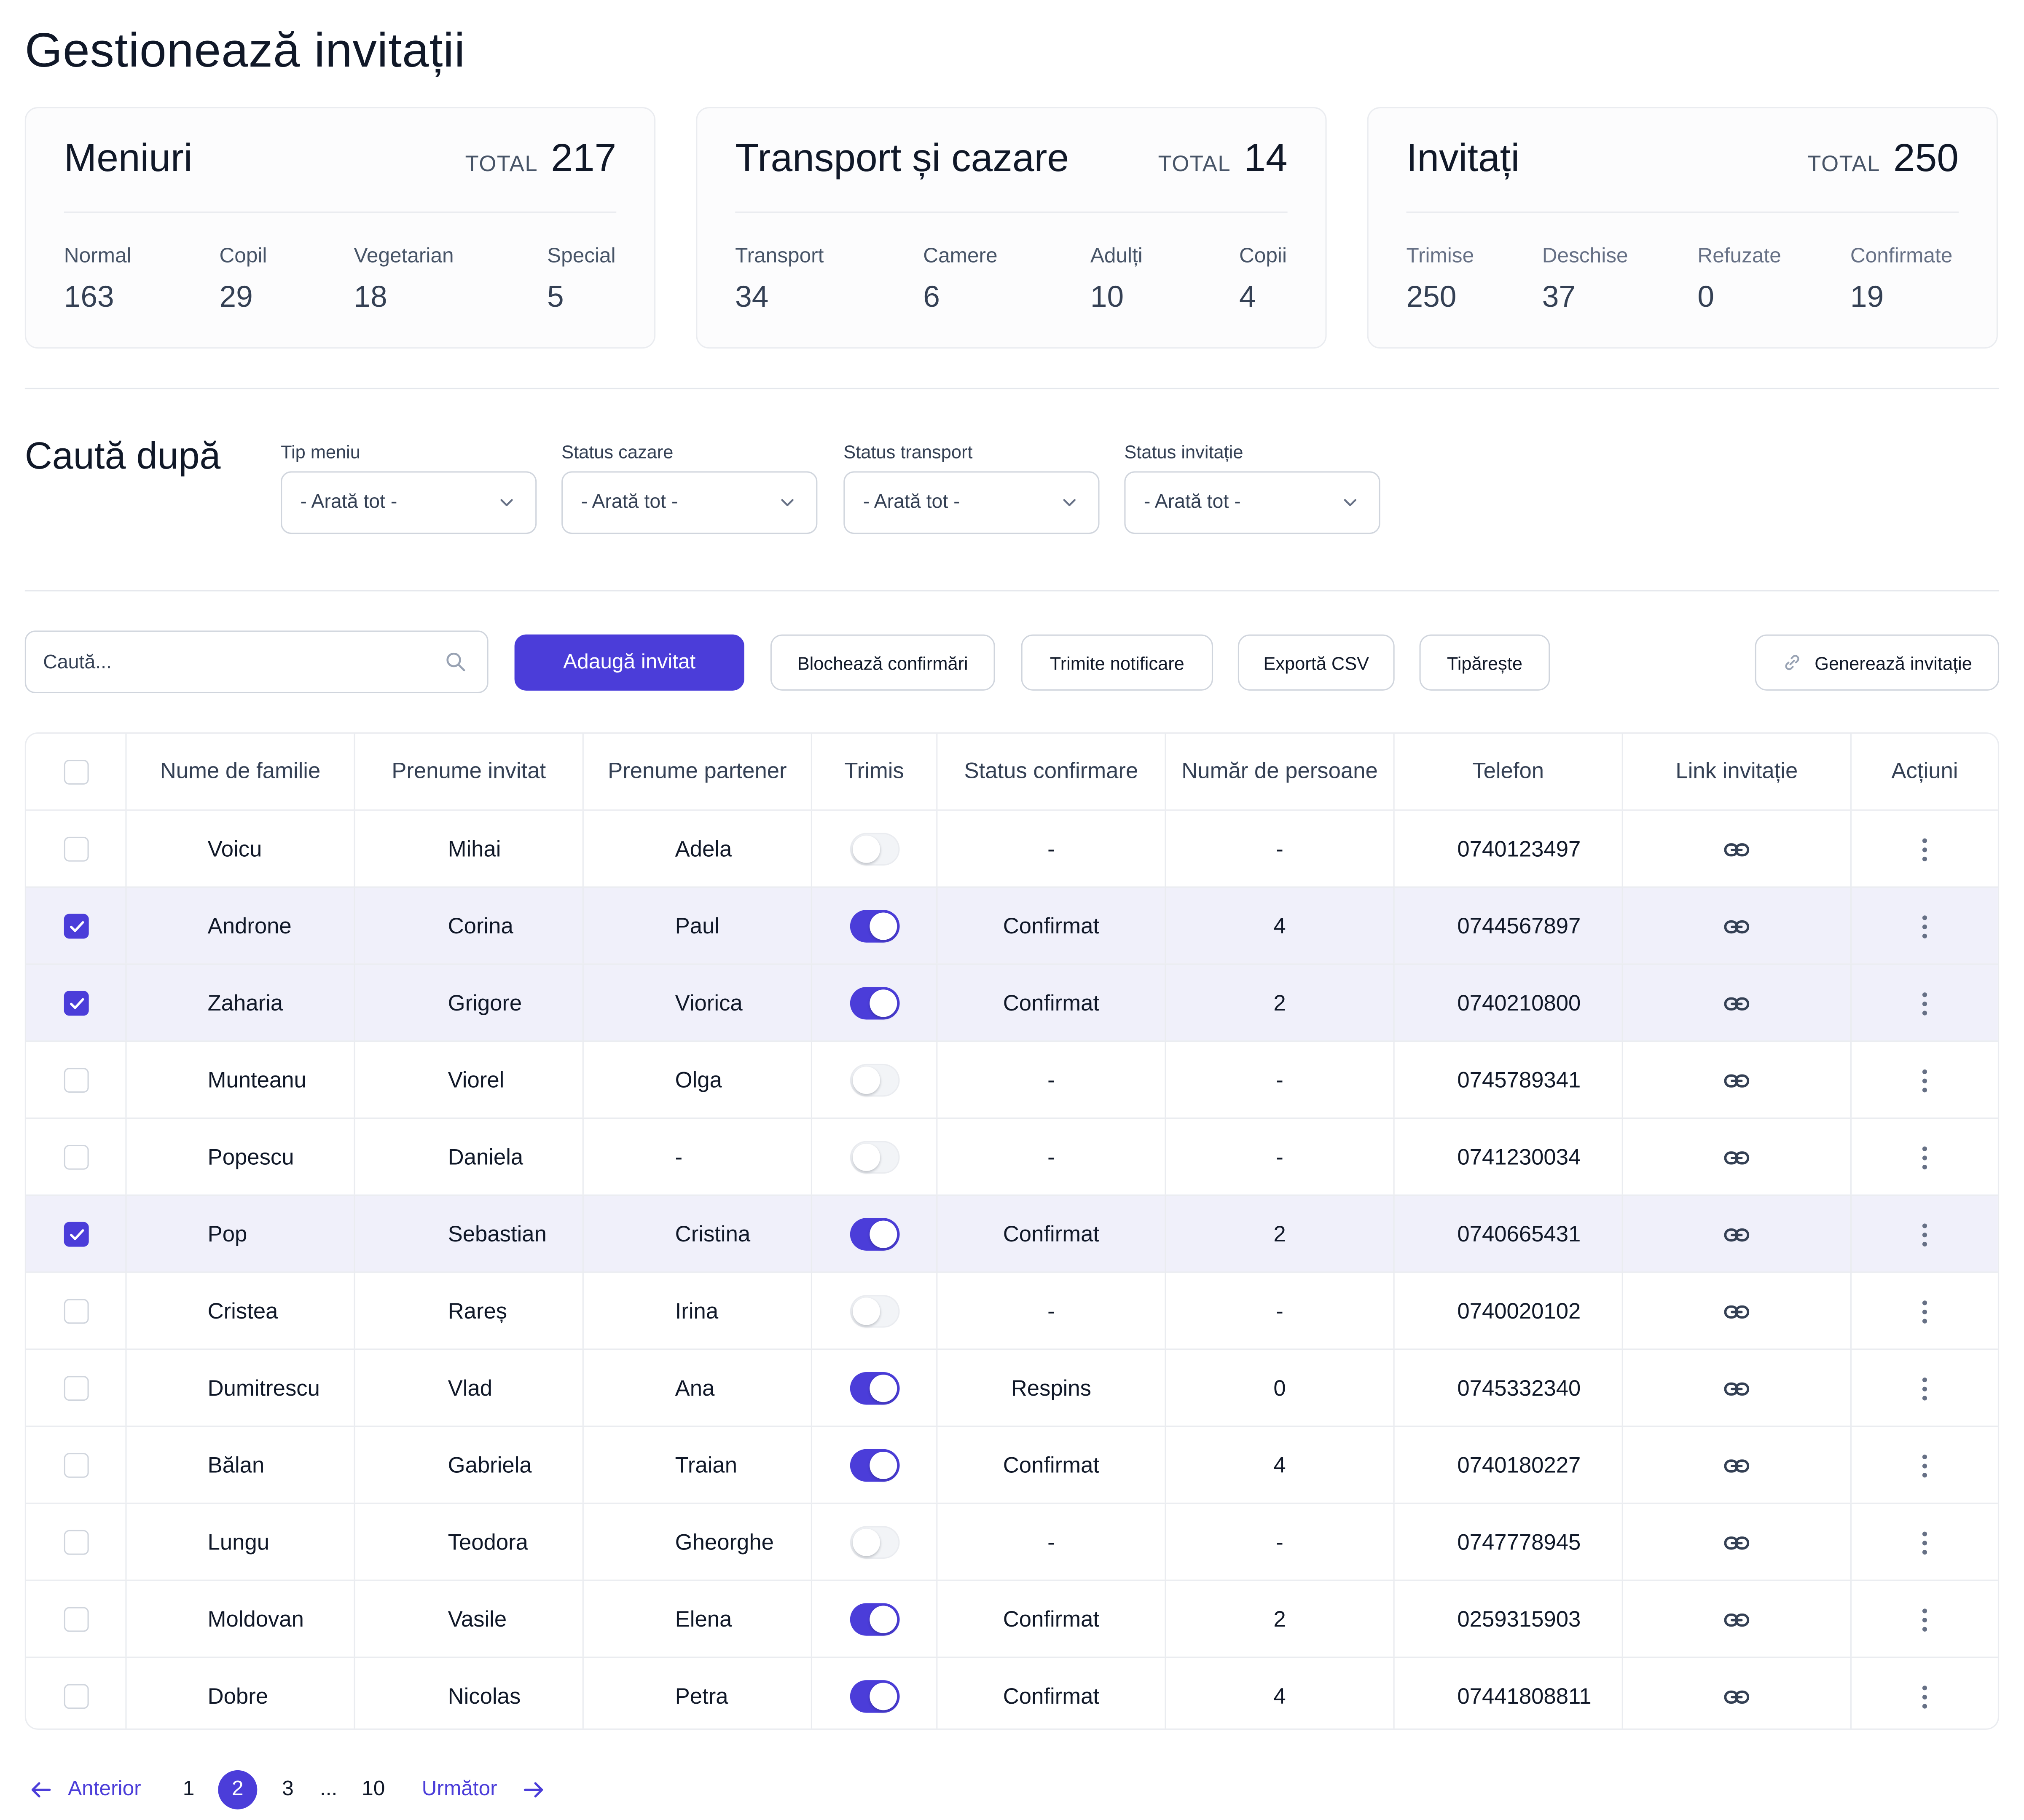 Image resolution: width=2024 pixels, height=1820 pixels. Describe the element at coordinates (629, 662) in the screenshot. I see `add-guest-button: Adaugă invitat` at that location.